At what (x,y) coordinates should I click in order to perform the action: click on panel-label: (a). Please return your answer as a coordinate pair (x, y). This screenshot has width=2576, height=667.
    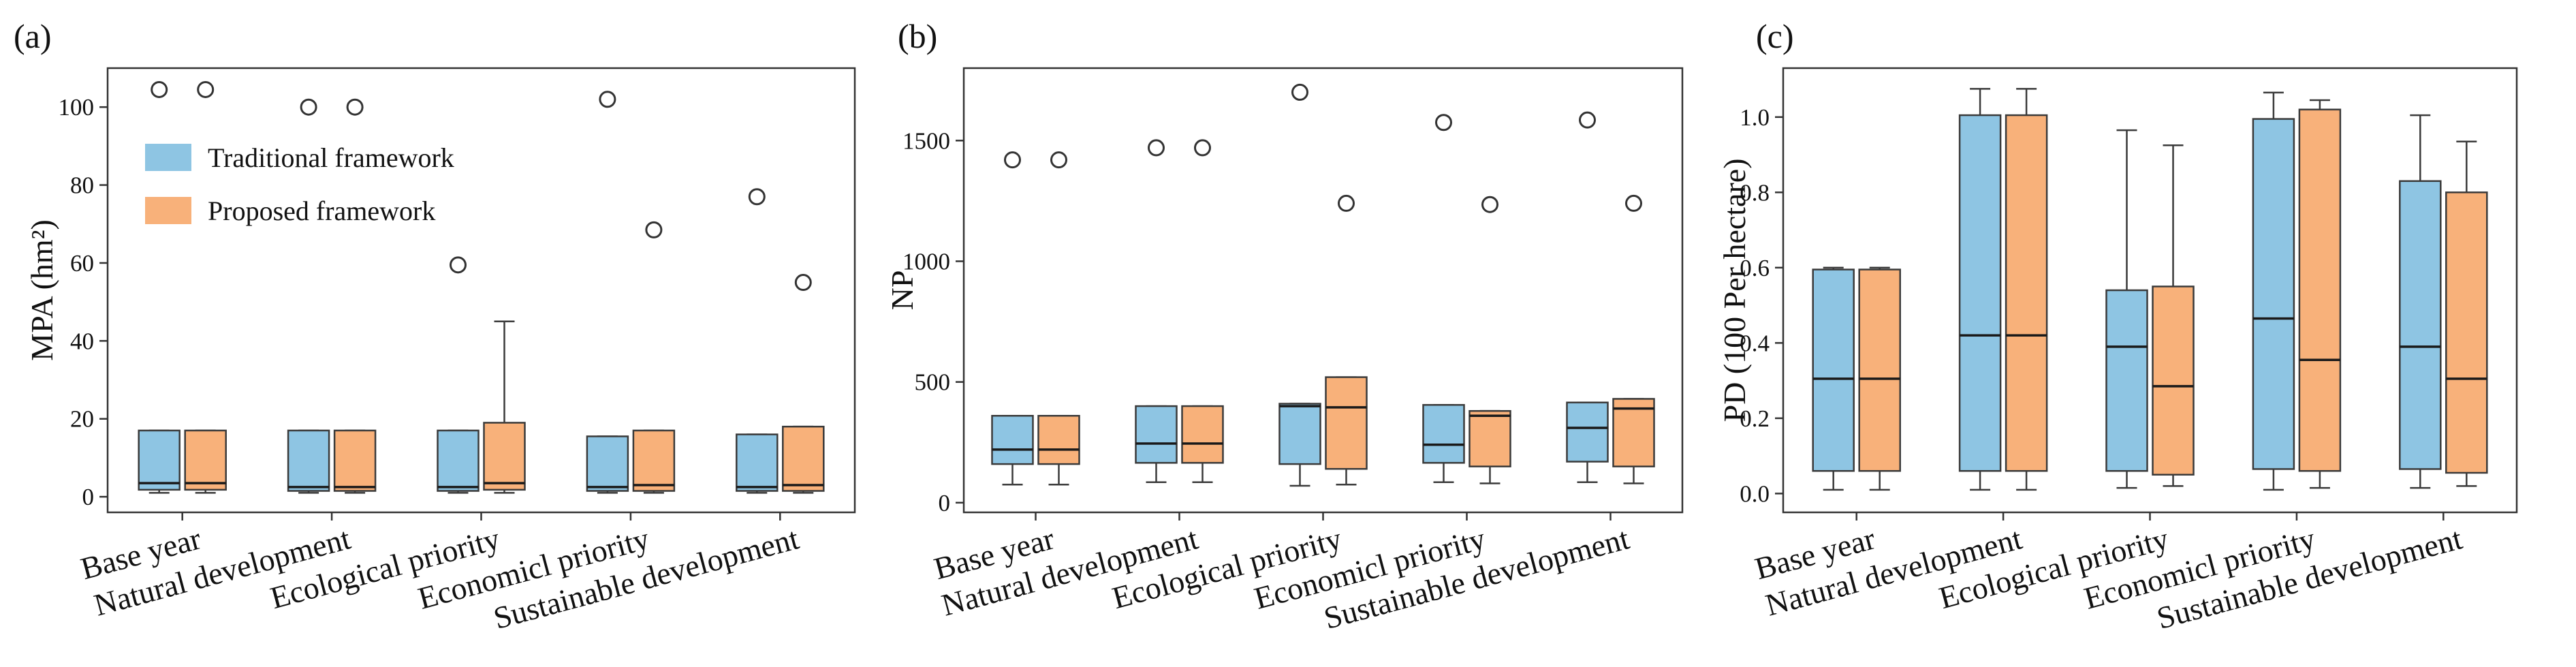
    Looking at the image, I should click on (33, 36).